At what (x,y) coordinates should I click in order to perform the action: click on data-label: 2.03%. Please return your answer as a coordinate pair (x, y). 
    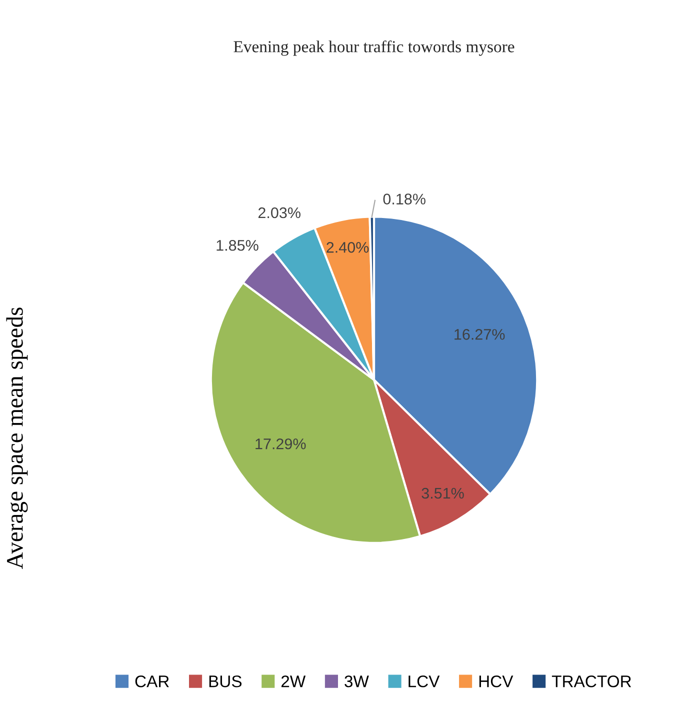
    Looking at the image, I should click on (279, 212).